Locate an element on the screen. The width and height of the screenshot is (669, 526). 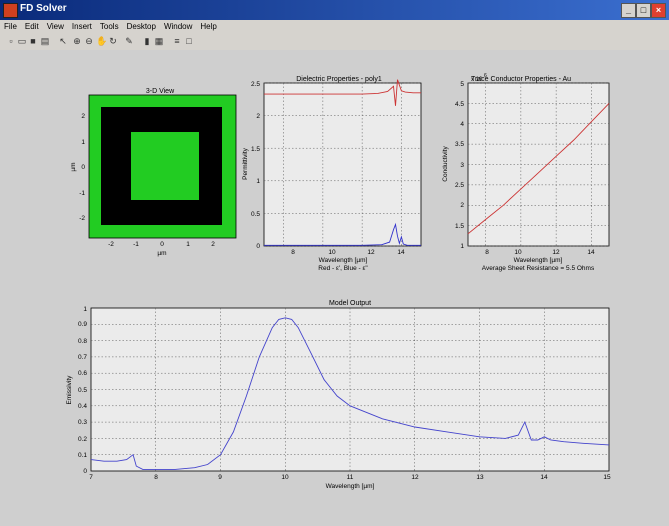
menu-view: View is located at coordinates (55, 26).